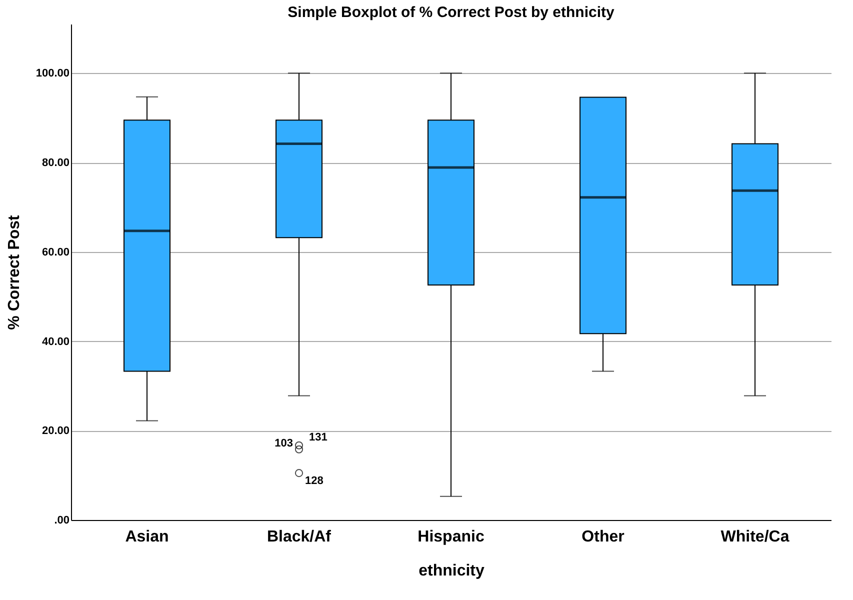 This screenshot has height=600, width=853. What do you see at coordinates (451, 537) in the screenshot?
I see `x-tick-label: Hispanic` at bounding box center [451, 537].